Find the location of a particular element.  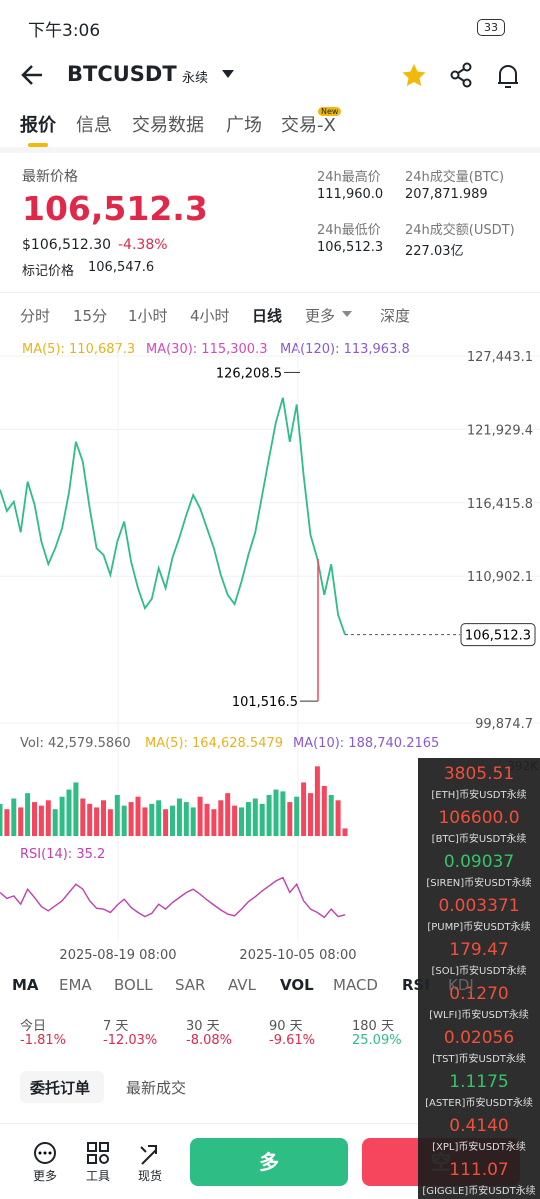

indicator-tab: KDJ is located at coordinates (461, 985).